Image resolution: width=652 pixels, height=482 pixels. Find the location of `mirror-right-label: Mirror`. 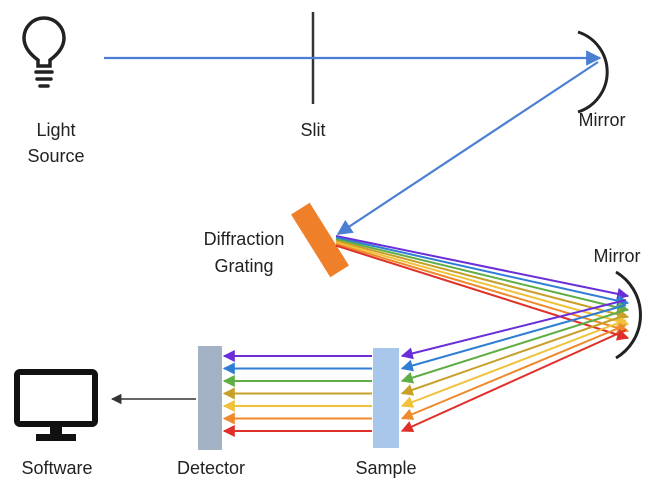

mirror-right-label: Mirror is located at coordinates (617, 256).